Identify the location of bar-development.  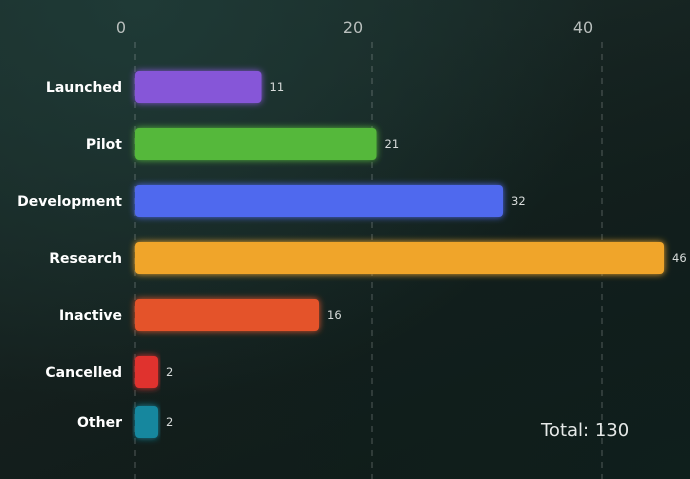
(319, 201).